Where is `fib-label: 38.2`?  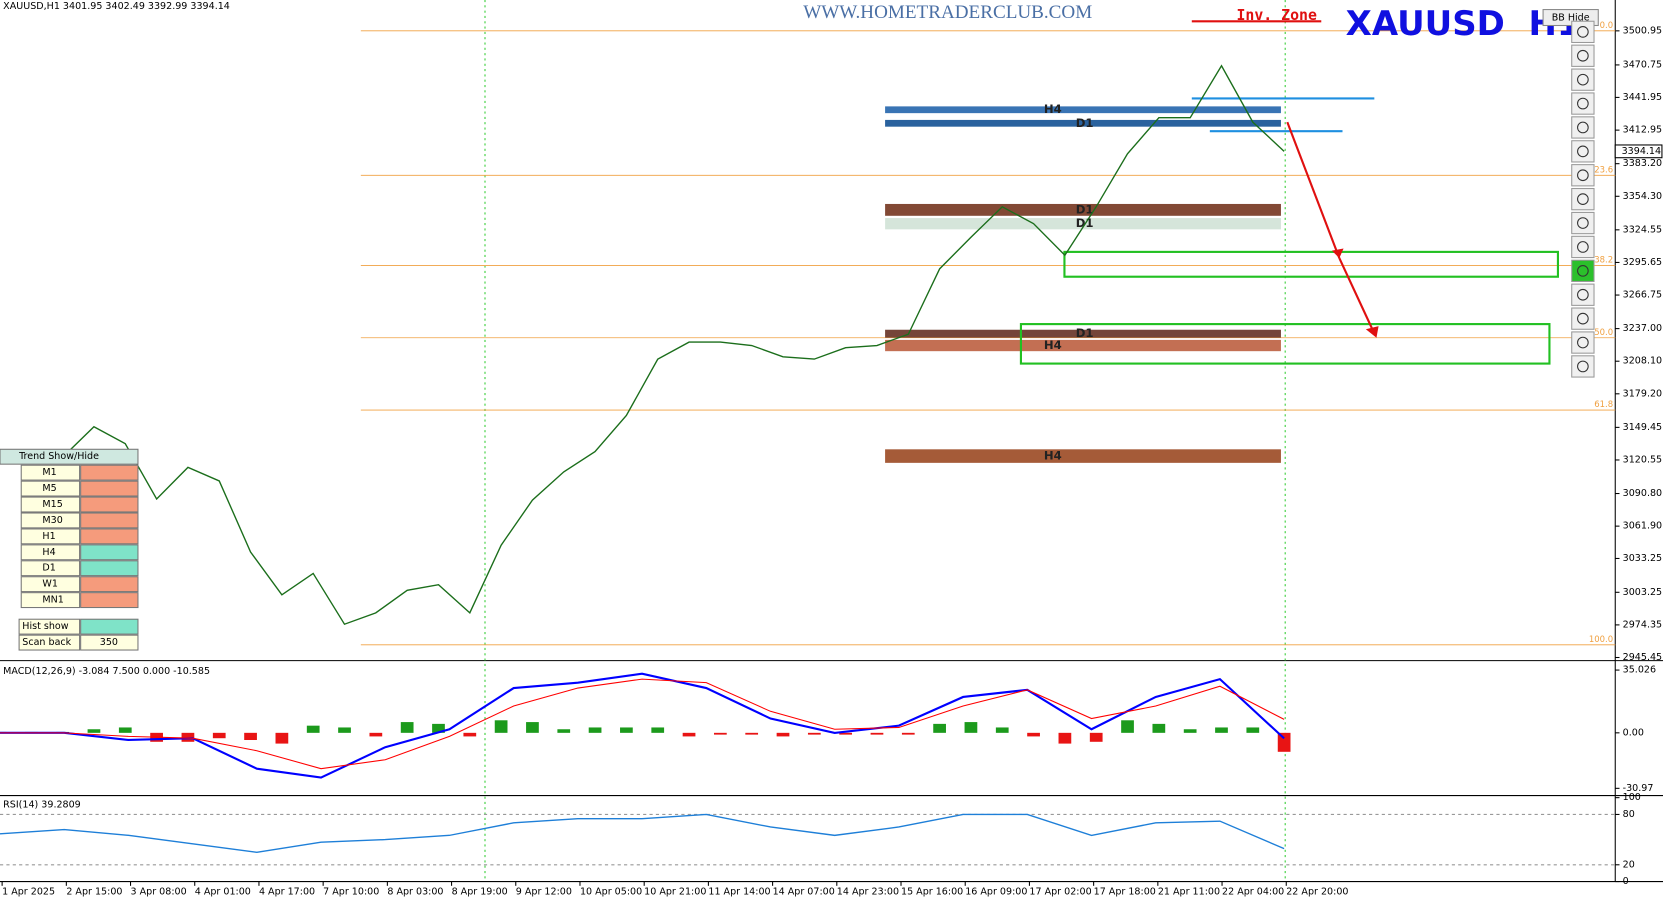 fib-label: 38.2 is located at coordinates (1603, 261).